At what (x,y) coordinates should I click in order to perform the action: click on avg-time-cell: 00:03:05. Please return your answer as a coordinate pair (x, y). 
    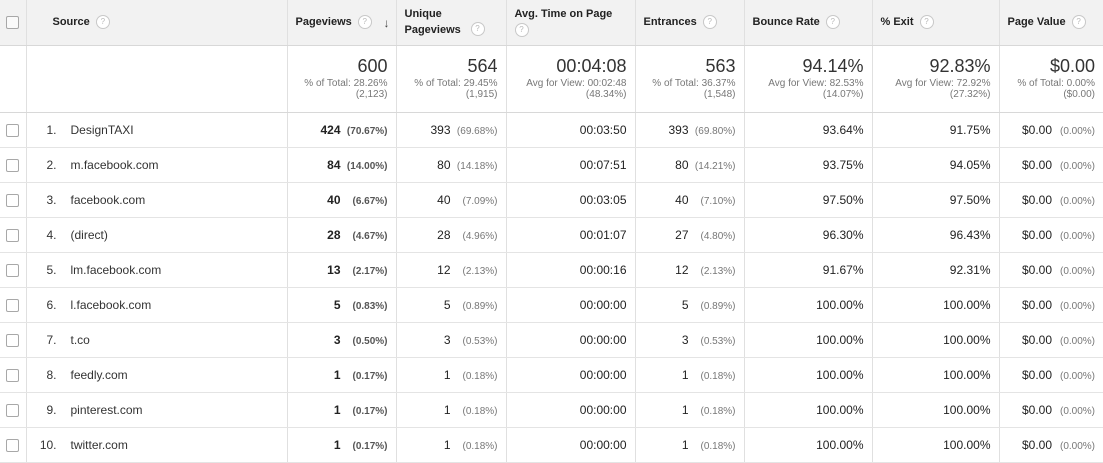
    Looking at the image, I should click on (571, 200).